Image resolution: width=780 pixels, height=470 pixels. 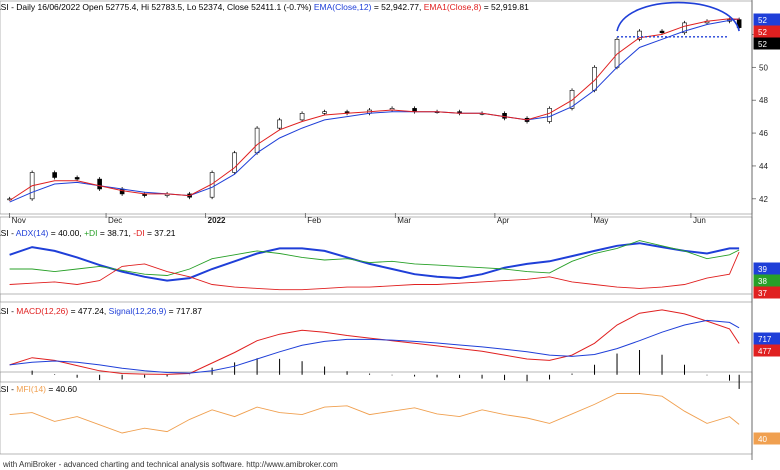 I want to click on month-label: May, so click(x=600, y=220).